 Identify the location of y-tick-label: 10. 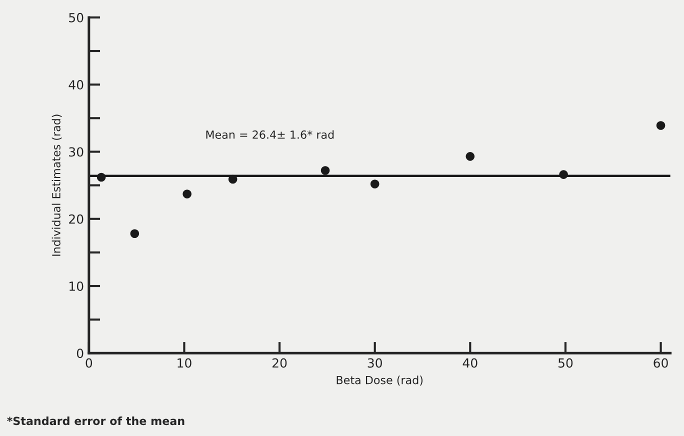
(77, 286).